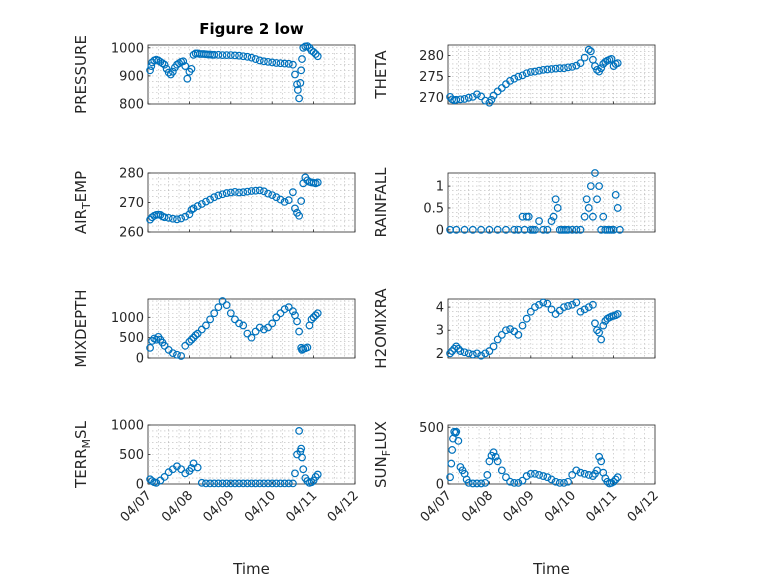 Image resolution: width=778 pixels, height=583 pixels. What do you see at coordinates (251, 29) in the screenshot?
I see `pressure-title: Figure 2 low` at bounding box center [251, 29].